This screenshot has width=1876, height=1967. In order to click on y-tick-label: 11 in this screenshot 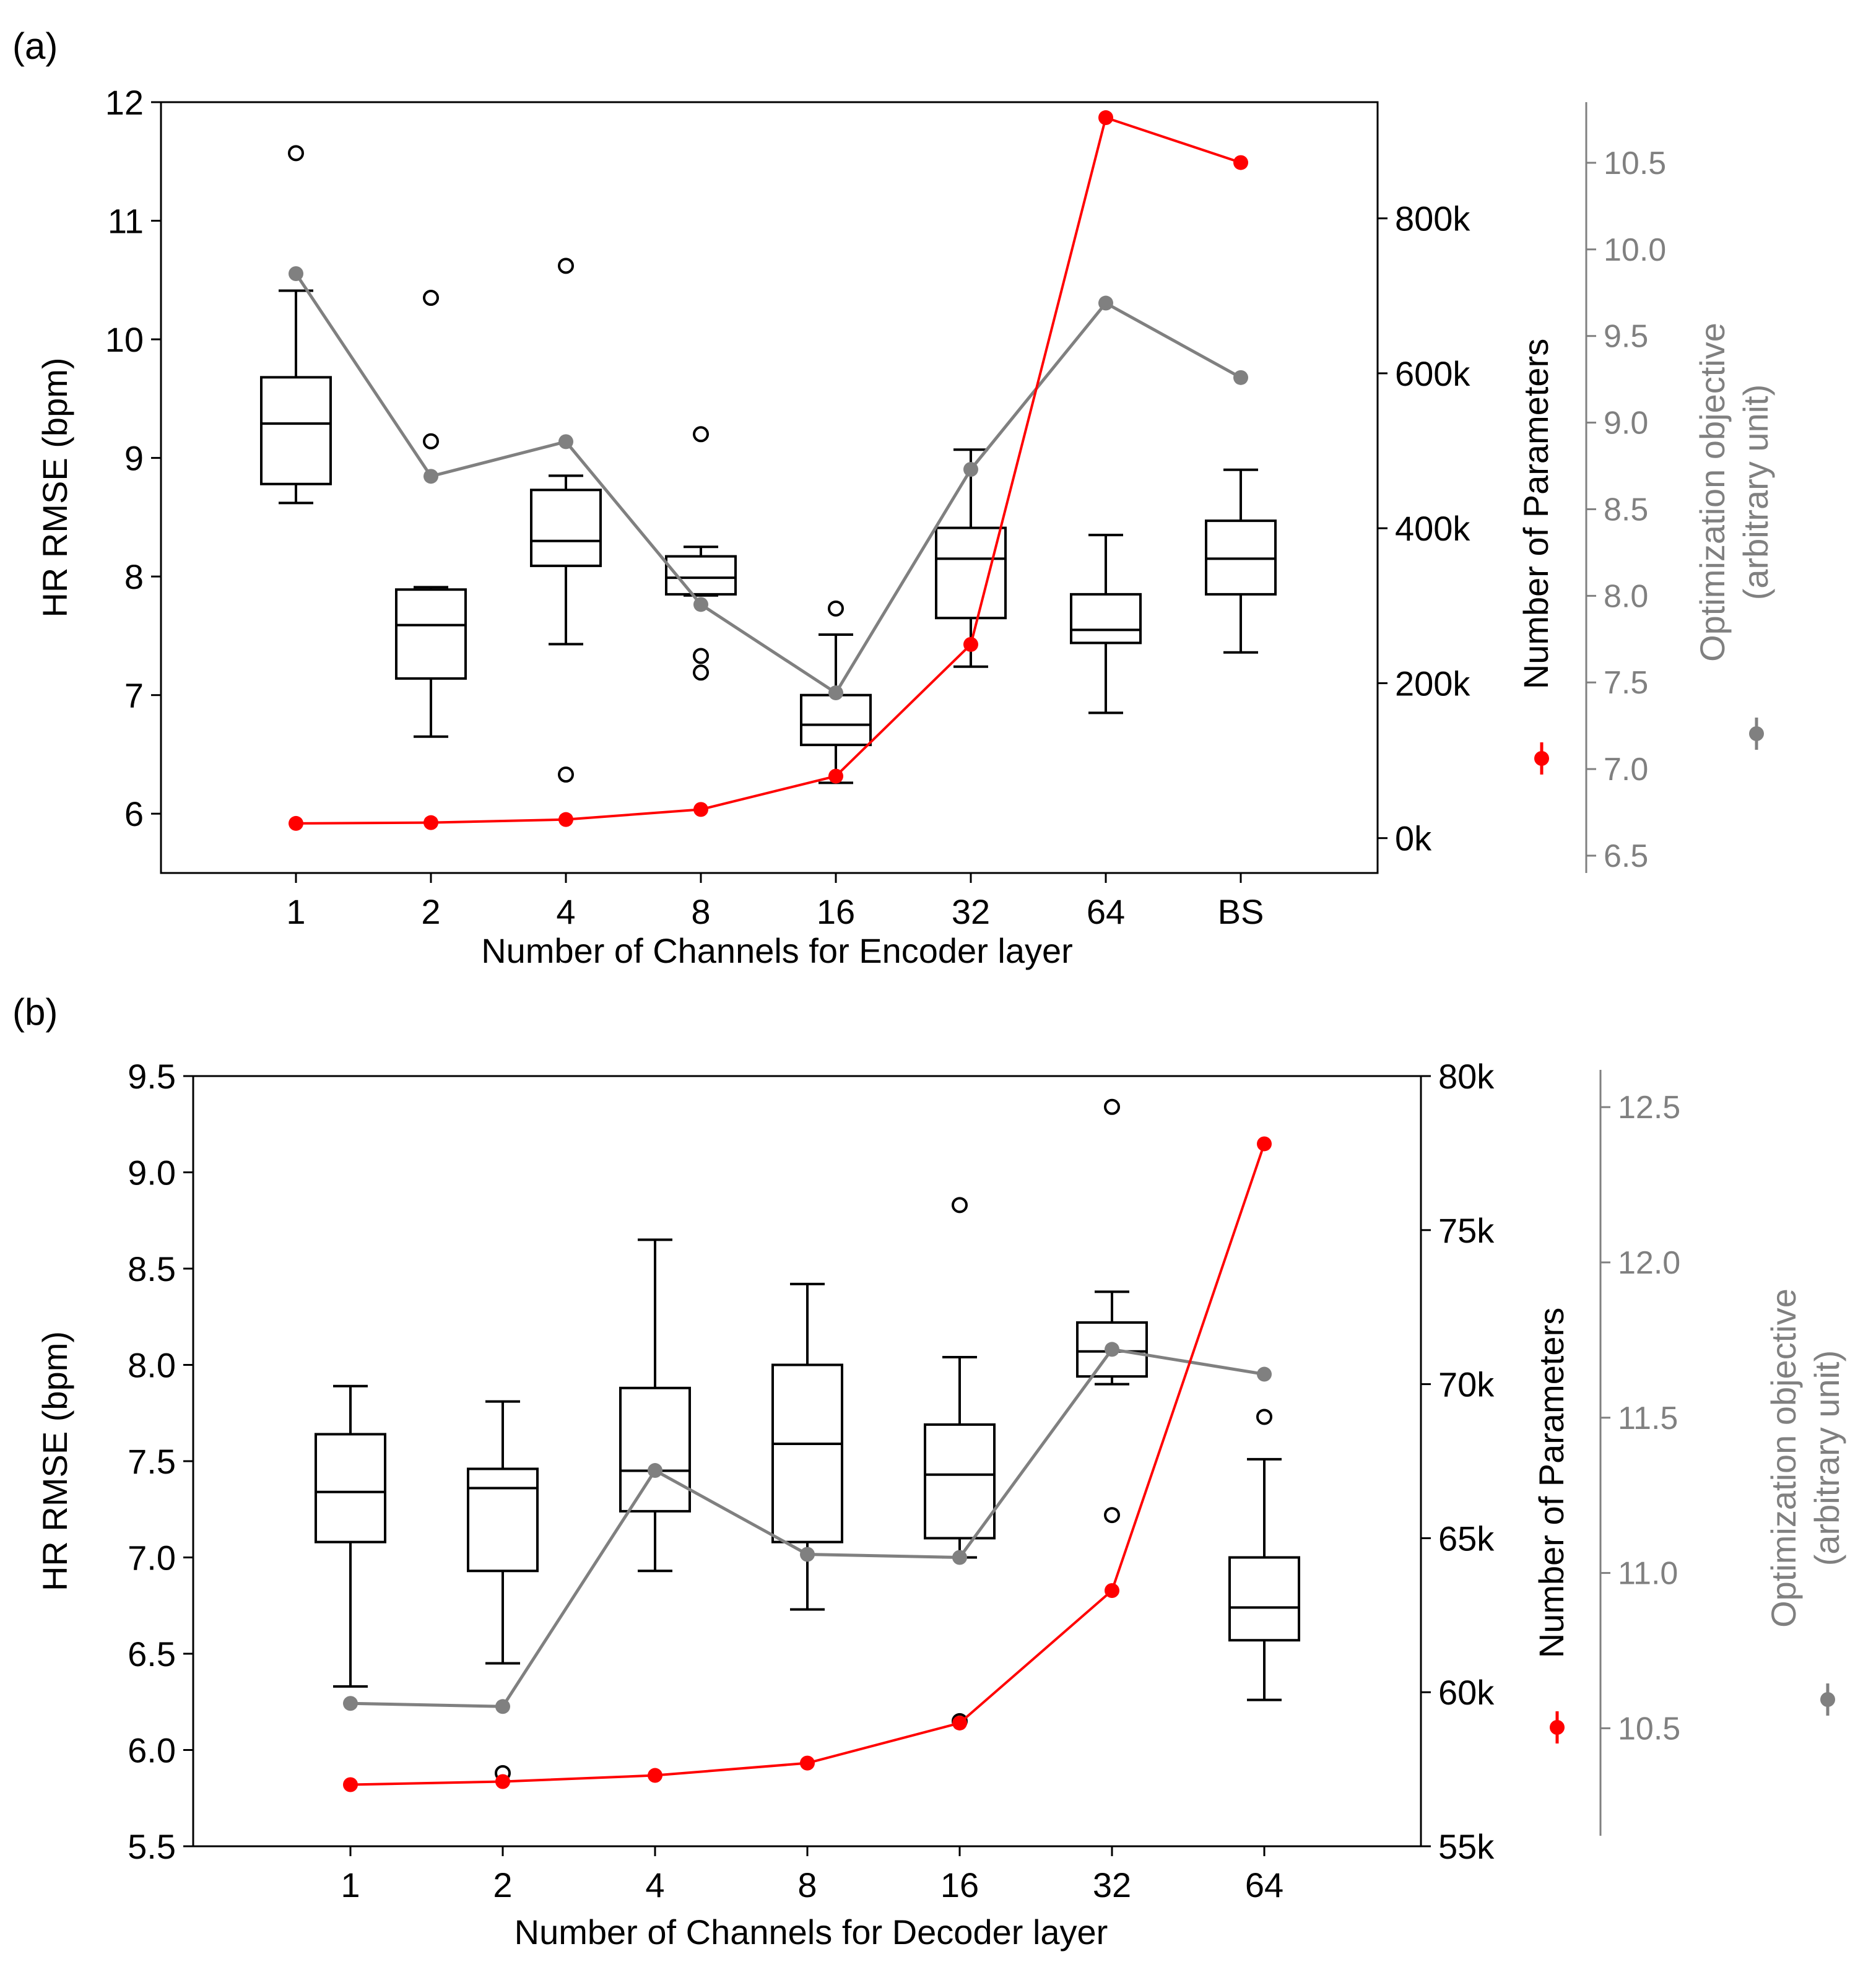, I will do `click(126, 221)`.